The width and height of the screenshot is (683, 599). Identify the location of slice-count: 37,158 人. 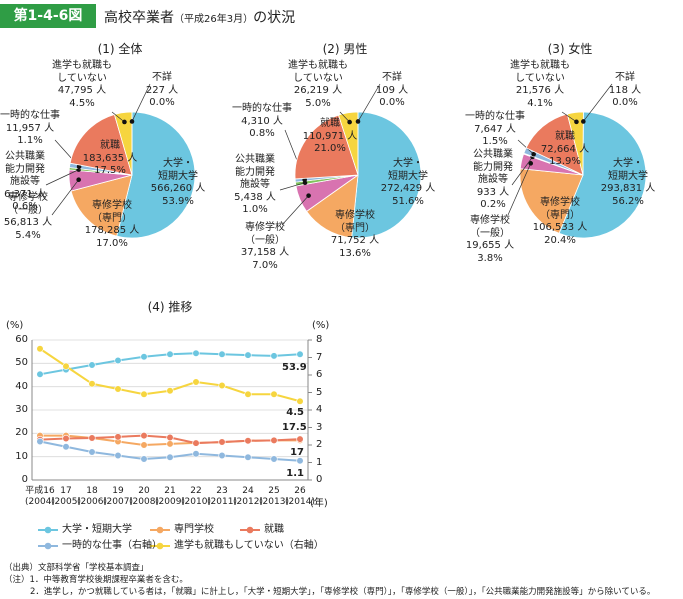
(265, 252).